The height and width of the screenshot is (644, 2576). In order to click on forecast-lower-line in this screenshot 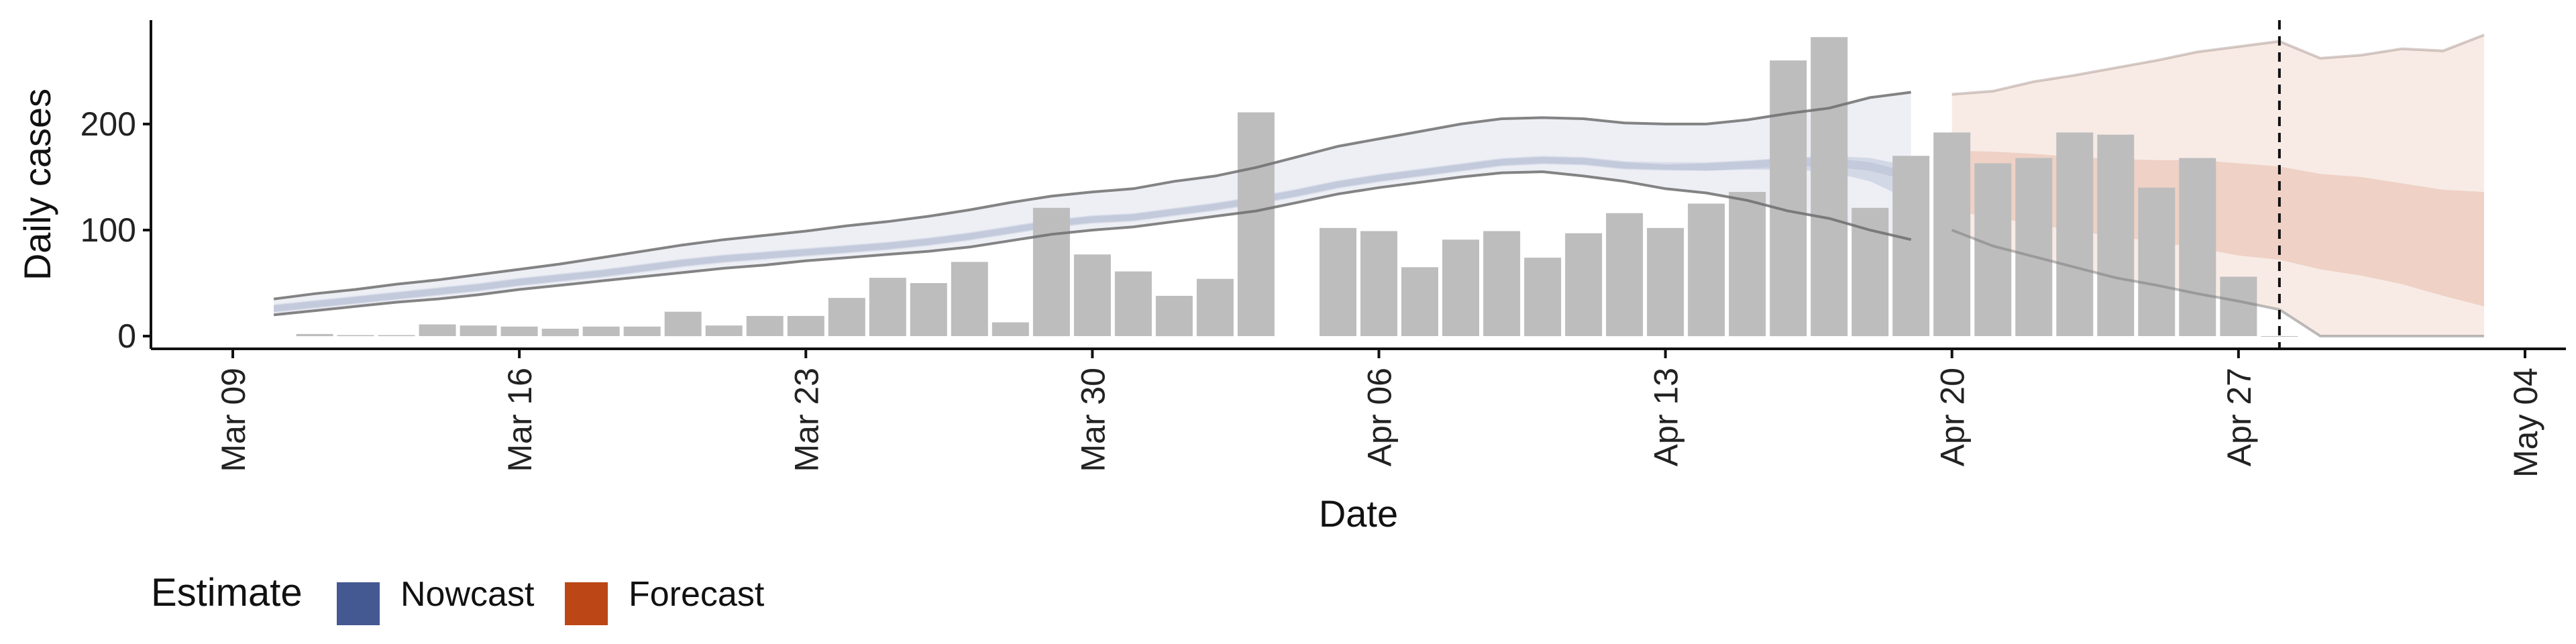, I will do `click(2217, 283)`.